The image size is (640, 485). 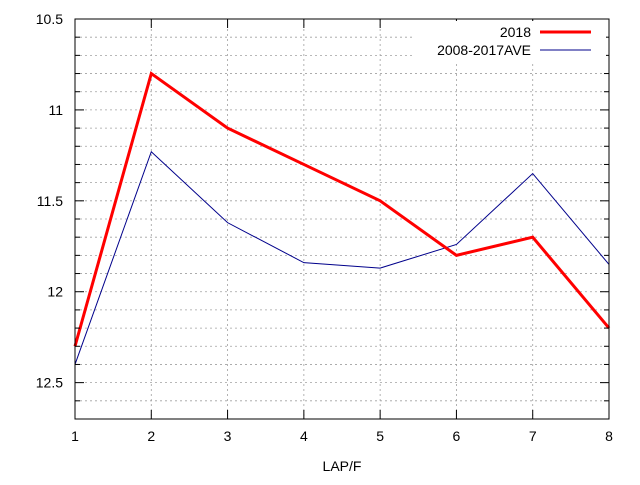 I want to click on x-tick-label: 3, so click(x=228, y=436).